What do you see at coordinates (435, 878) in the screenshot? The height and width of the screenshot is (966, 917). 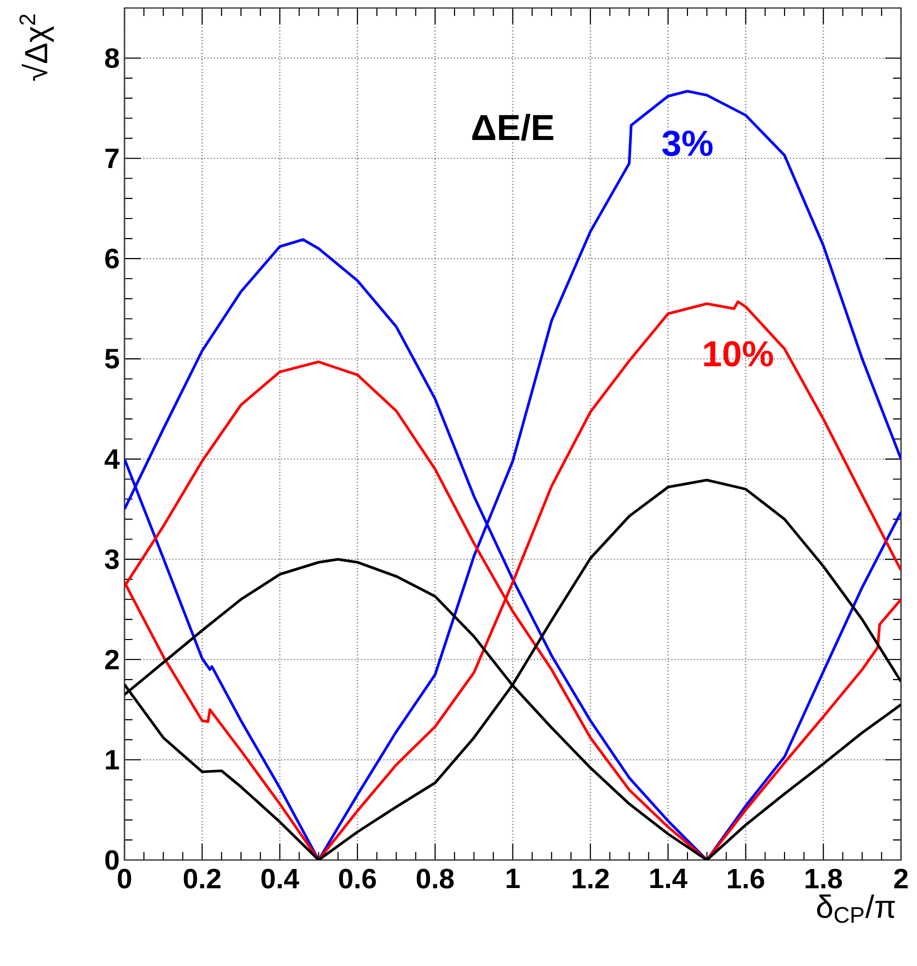 I see `x-tick-label: 0.8` at bounding box center [435, 878].